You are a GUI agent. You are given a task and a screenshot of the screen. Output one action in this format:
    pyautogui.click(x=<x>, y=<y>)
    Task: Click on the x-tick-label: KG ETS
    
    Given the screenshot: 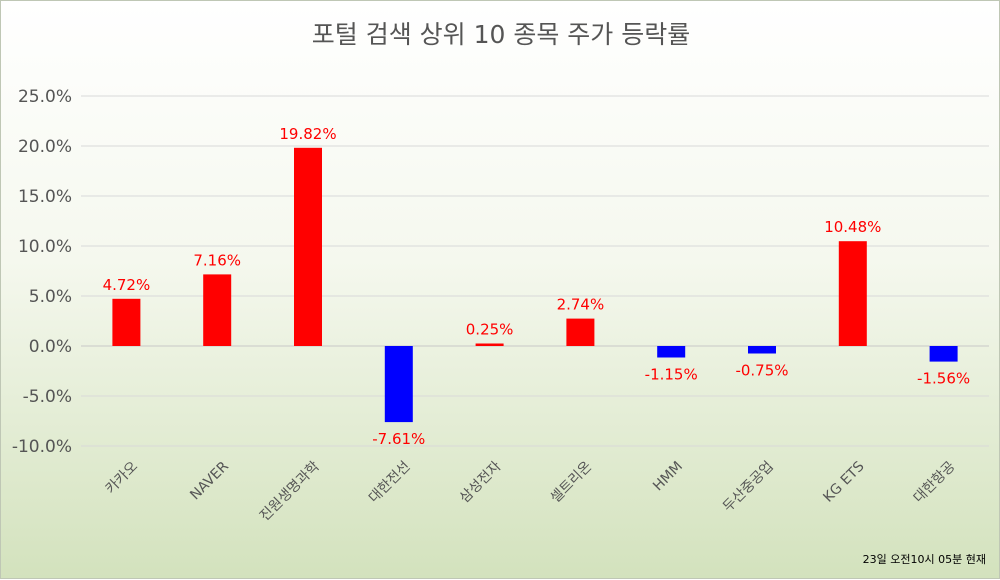 What is the action you would take?
    pyautogui.click(x=843, y=481)
    